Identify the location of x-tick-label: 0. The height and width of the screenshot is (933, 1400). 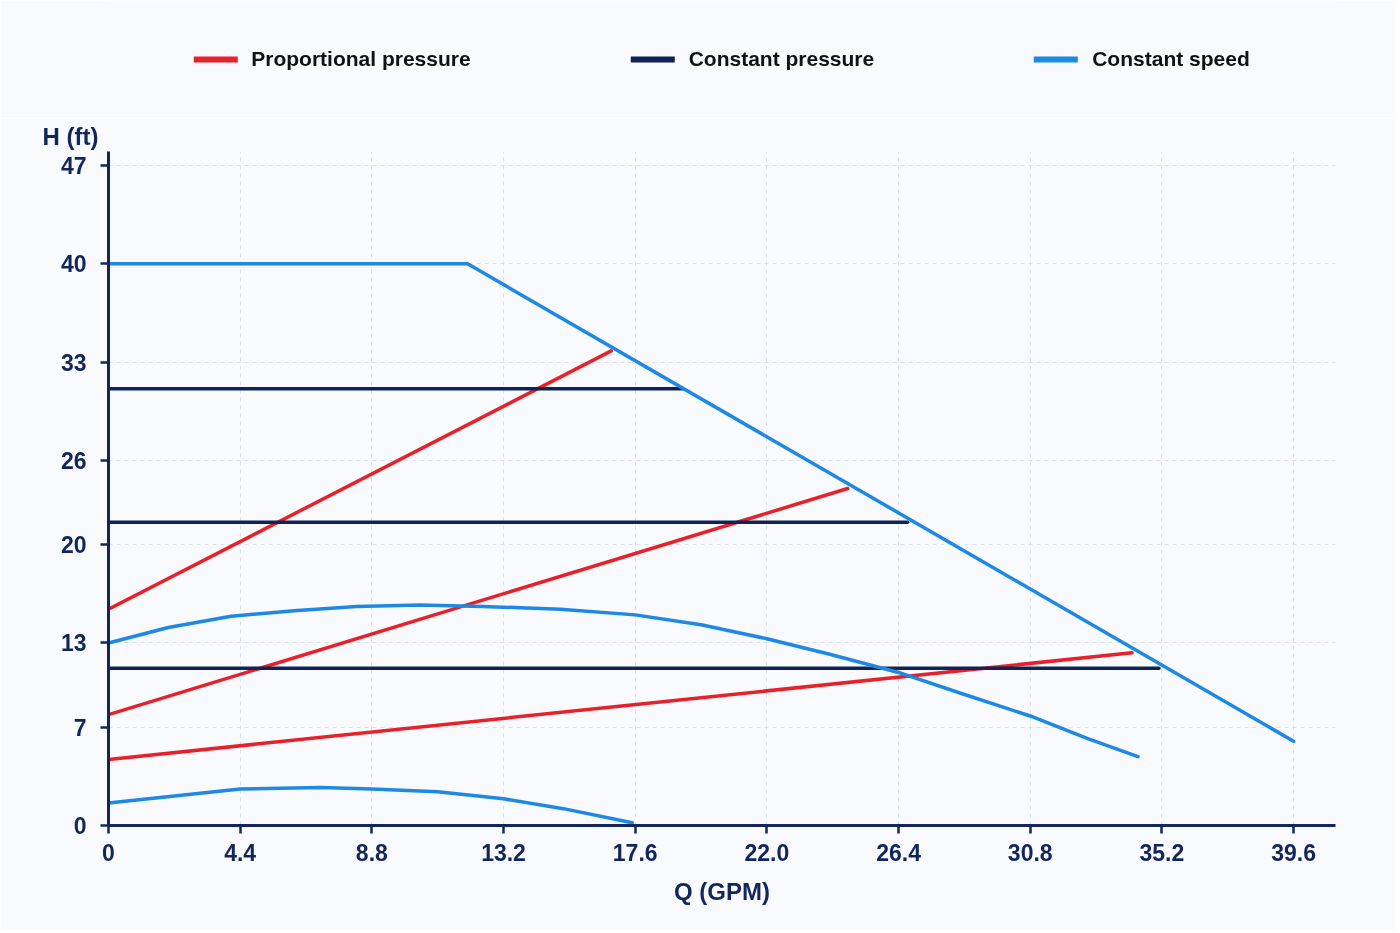
(108, 852).